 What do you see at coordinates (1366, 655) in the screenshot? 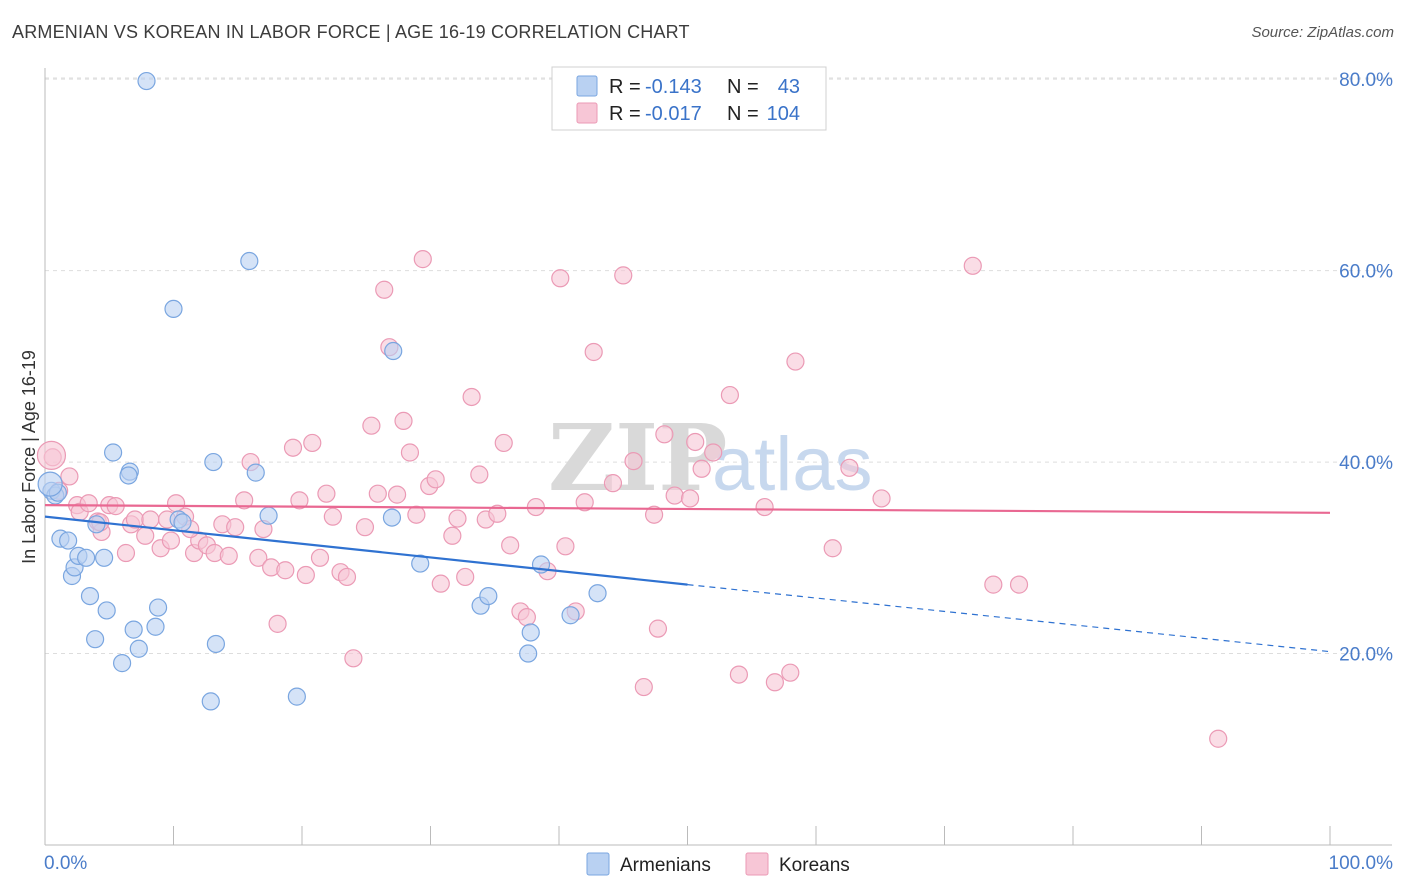
I see `y-tick-label: 20.0%` at bounding box center [1366, 655].